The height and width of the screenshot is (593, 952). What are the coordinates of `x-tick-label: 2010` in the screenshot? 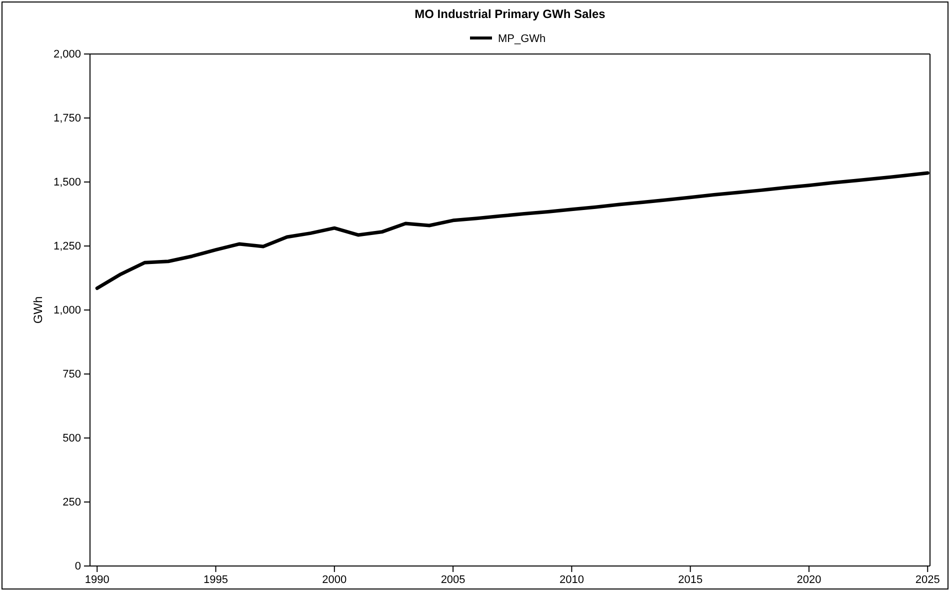 It's located at (571, 580).